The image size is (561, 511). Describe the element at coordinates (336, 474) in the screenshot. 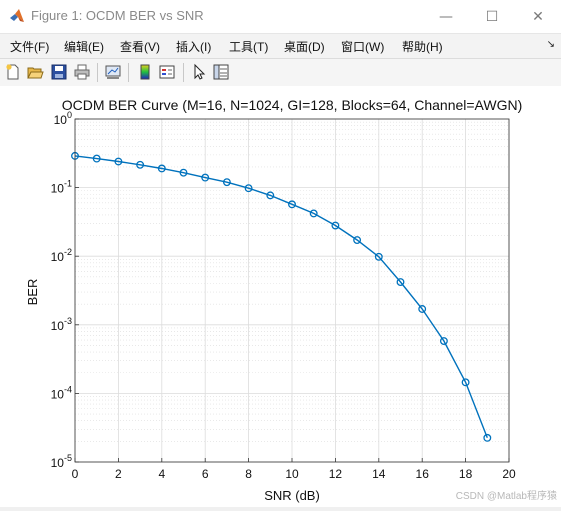

I see `x-tick-label: 12` at that location.